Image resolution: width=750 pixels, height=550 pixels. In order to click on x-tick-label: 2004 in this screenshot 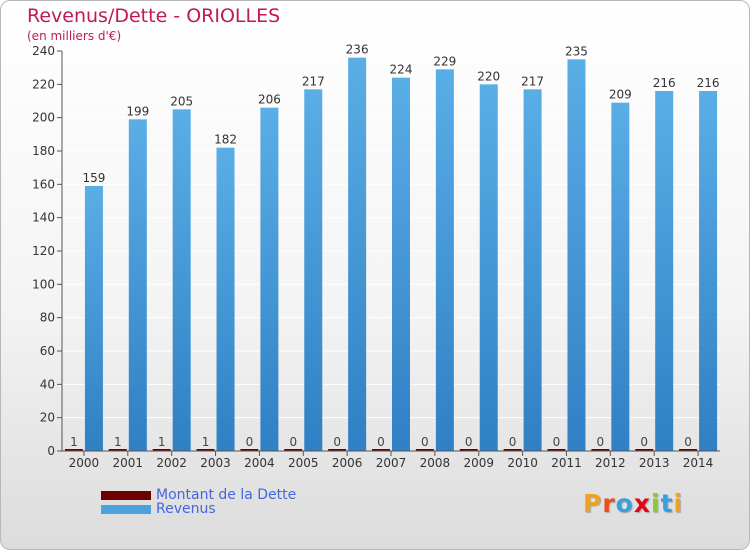, I will do `click(259, 463)`.